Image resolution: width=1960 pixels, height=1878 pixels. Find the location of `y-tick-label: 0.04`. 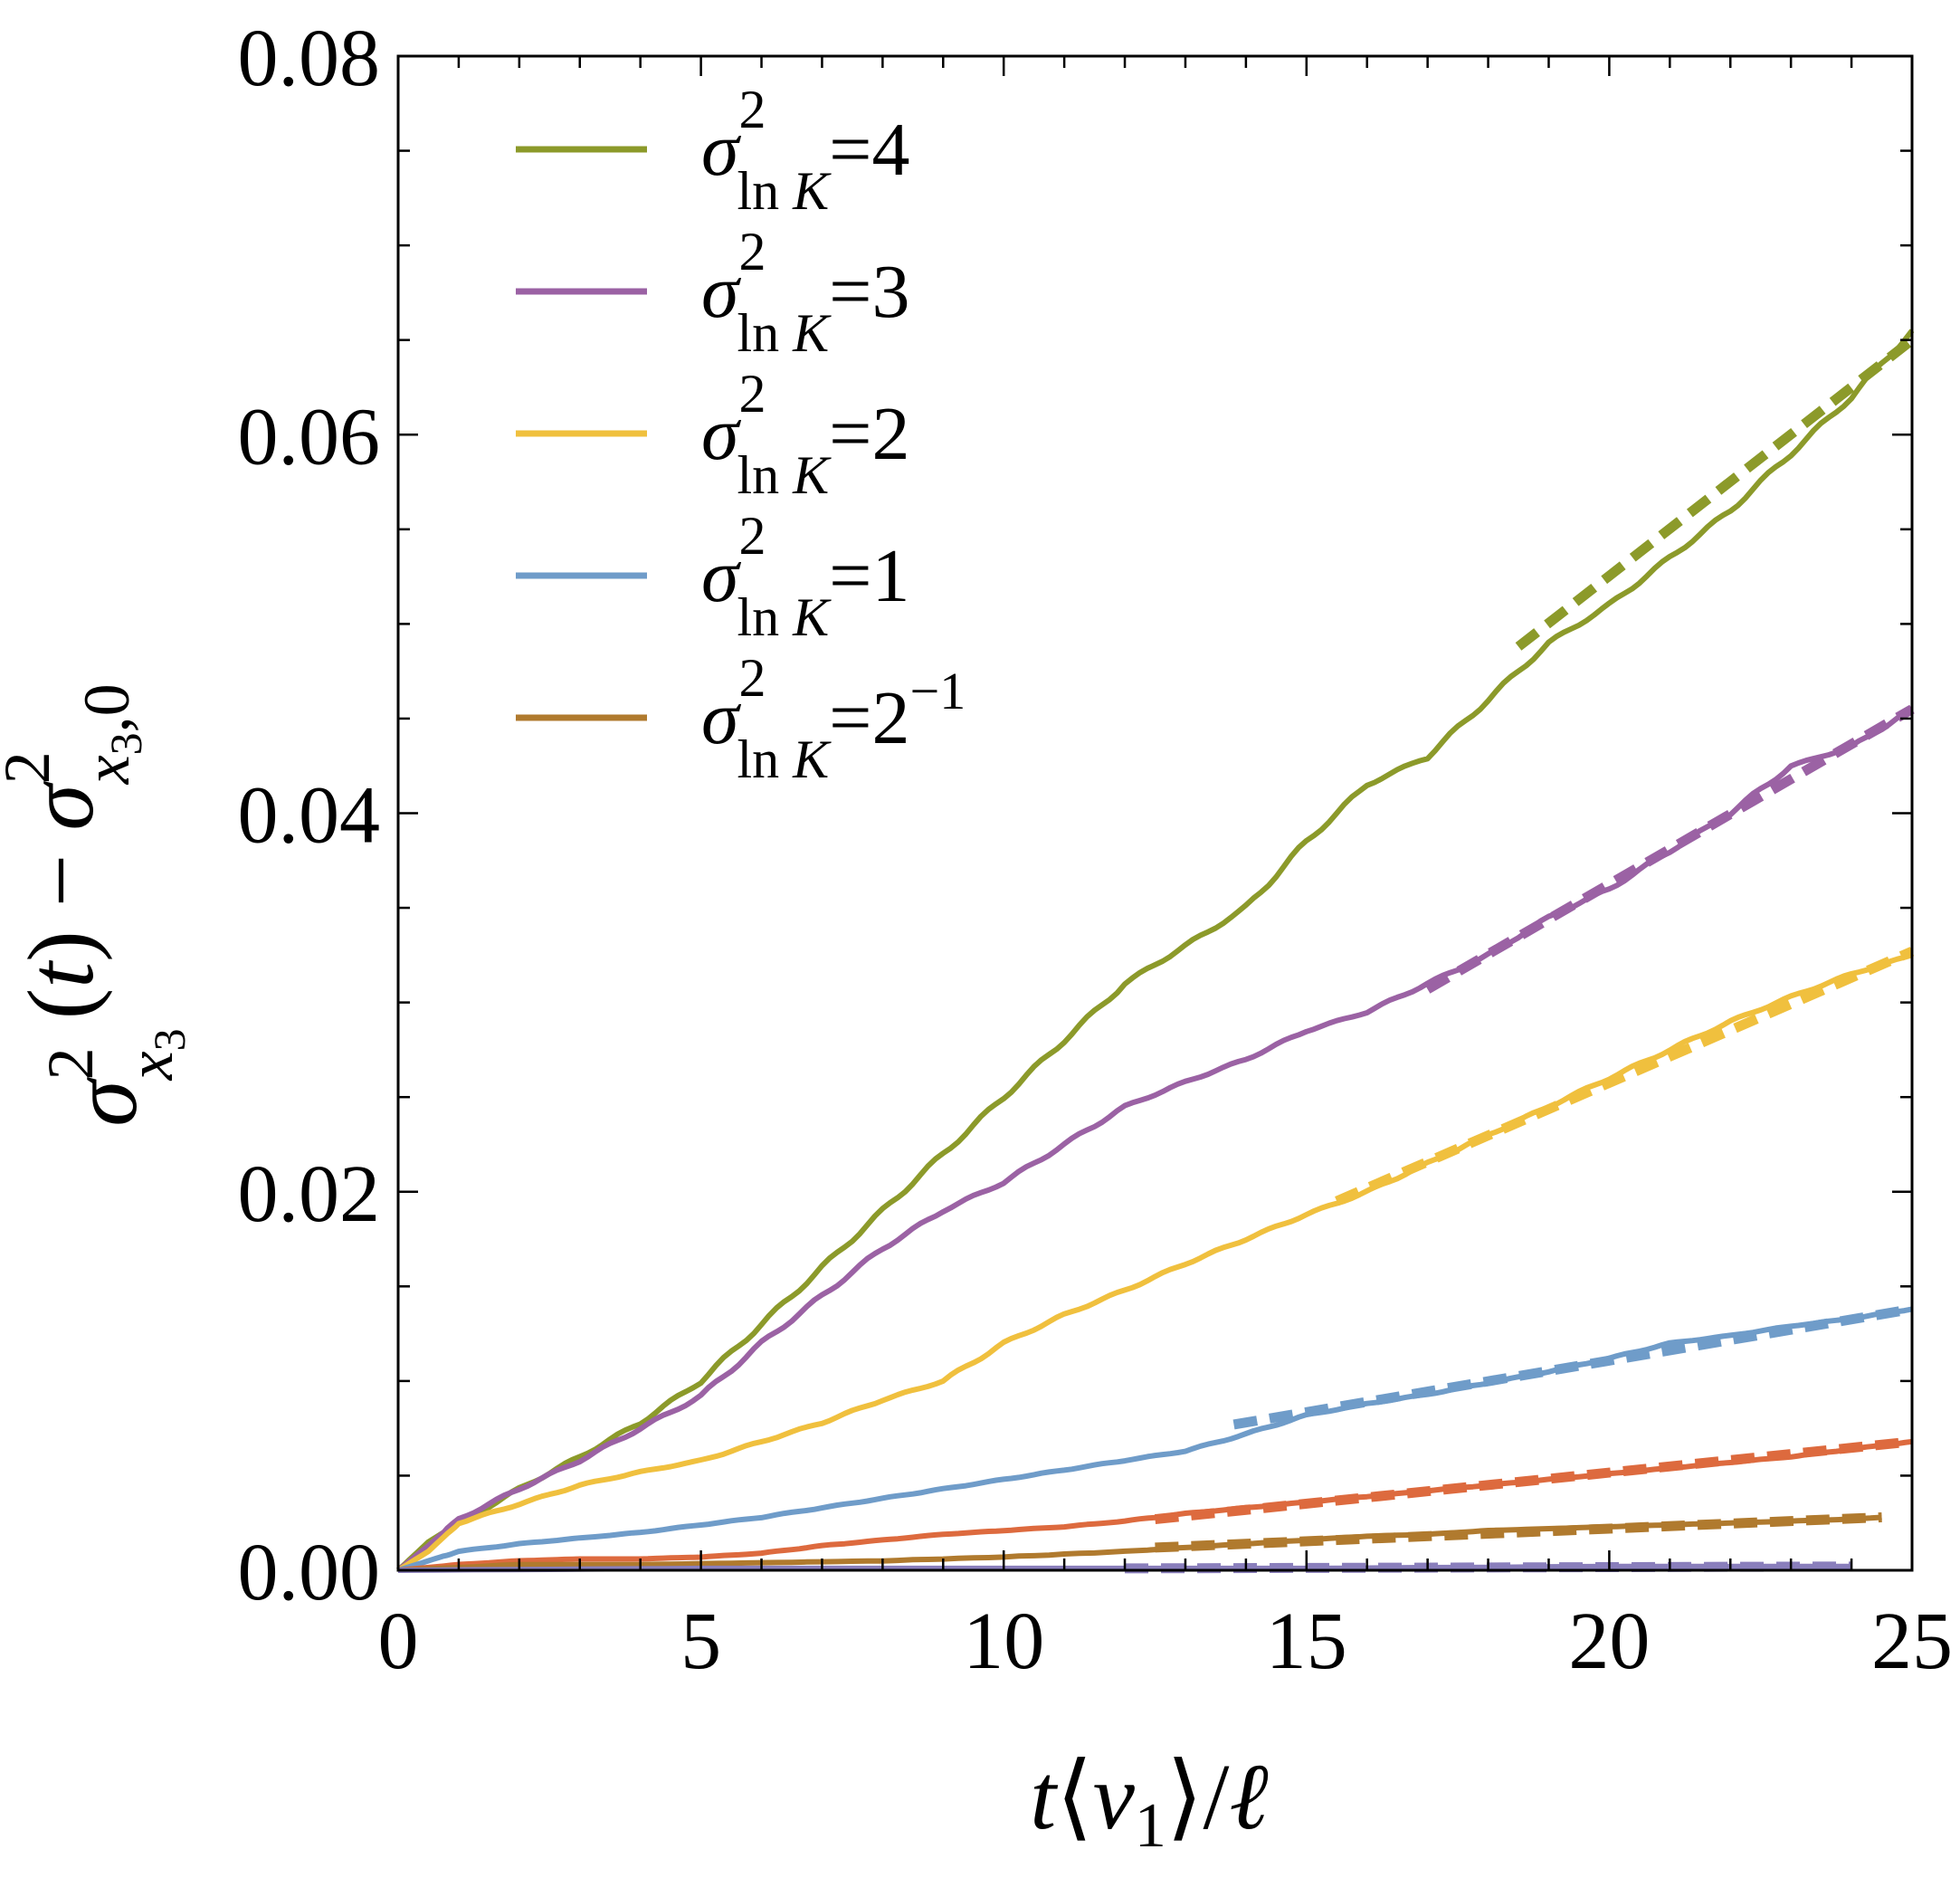

y-tick-label: 0.04 is located at coordinates (309, 816).